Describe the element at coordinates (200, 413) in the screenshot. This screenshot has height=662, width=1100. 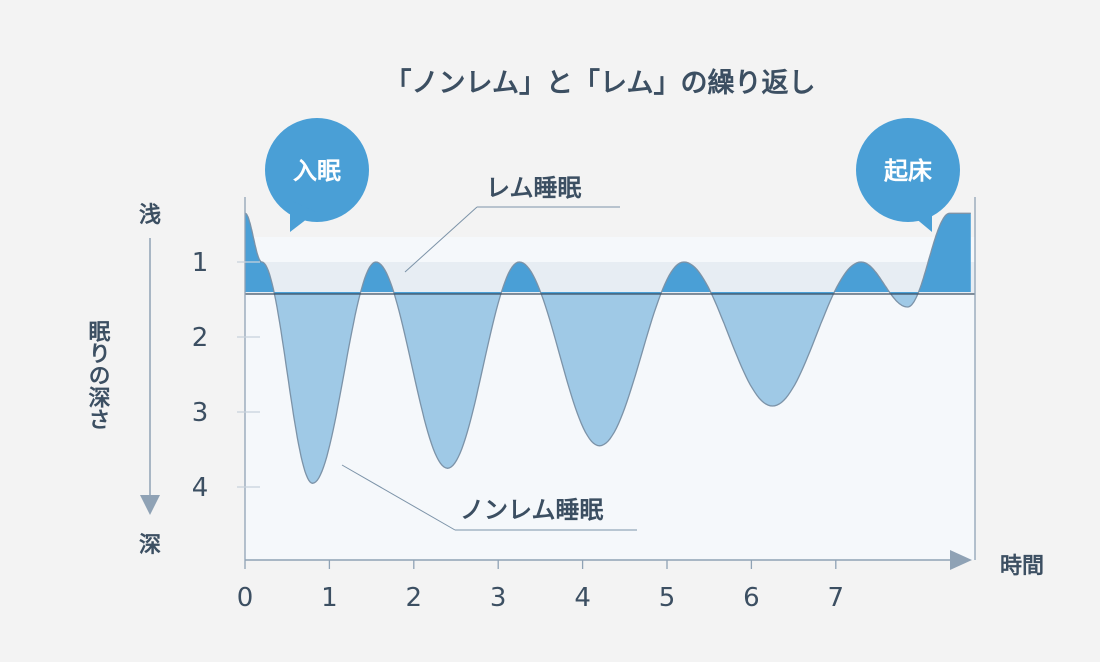
I see `y-tick-label: 3` at that location.